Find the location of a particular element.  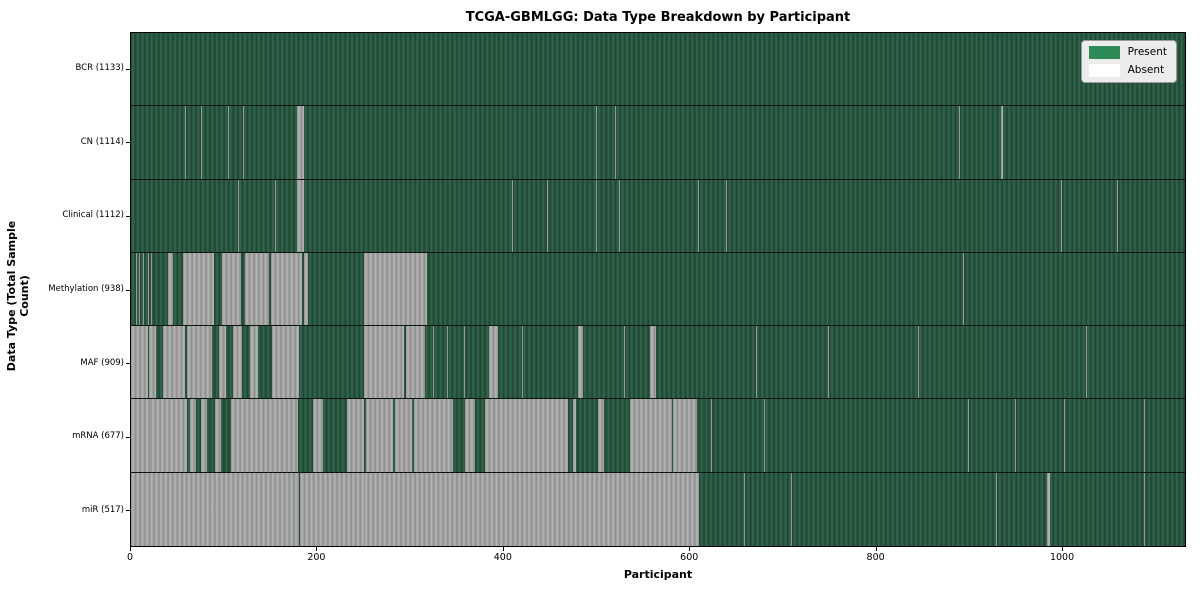

legend-item-present: Present is located at coordinates (1127, 52).